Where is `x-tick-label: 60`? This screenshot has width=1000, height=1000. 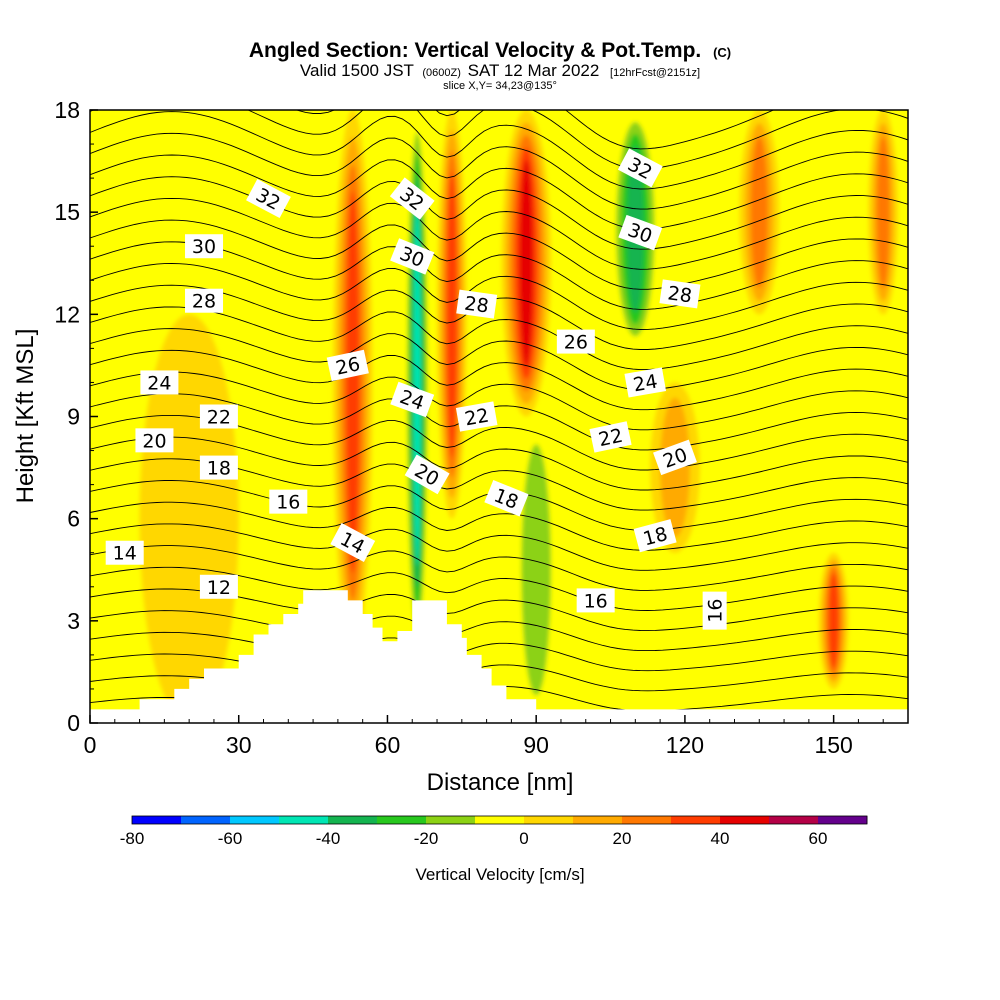 x-tick-label: 60 is located at coordinates (388, 745).